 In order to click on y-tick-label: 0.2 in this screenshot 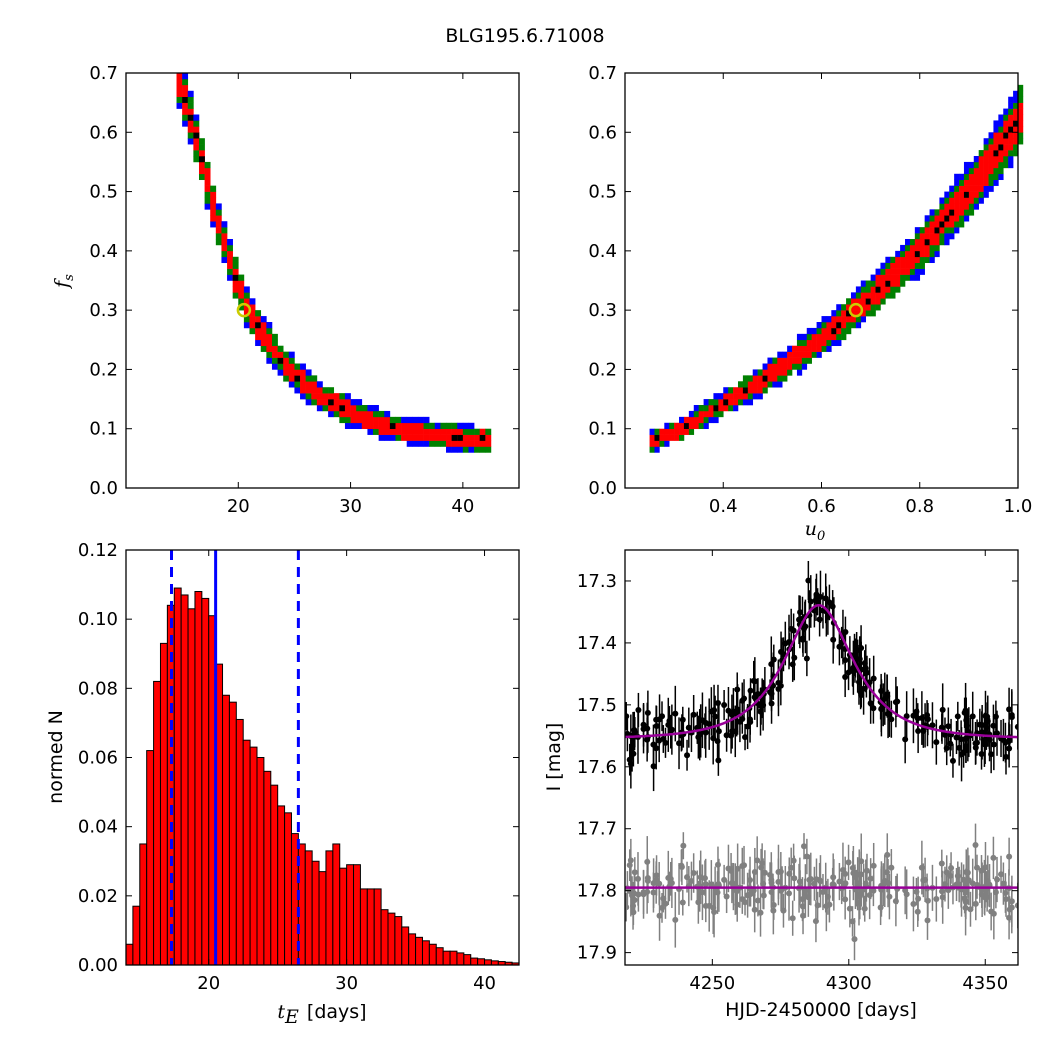, I will do `click(602, 369)`.